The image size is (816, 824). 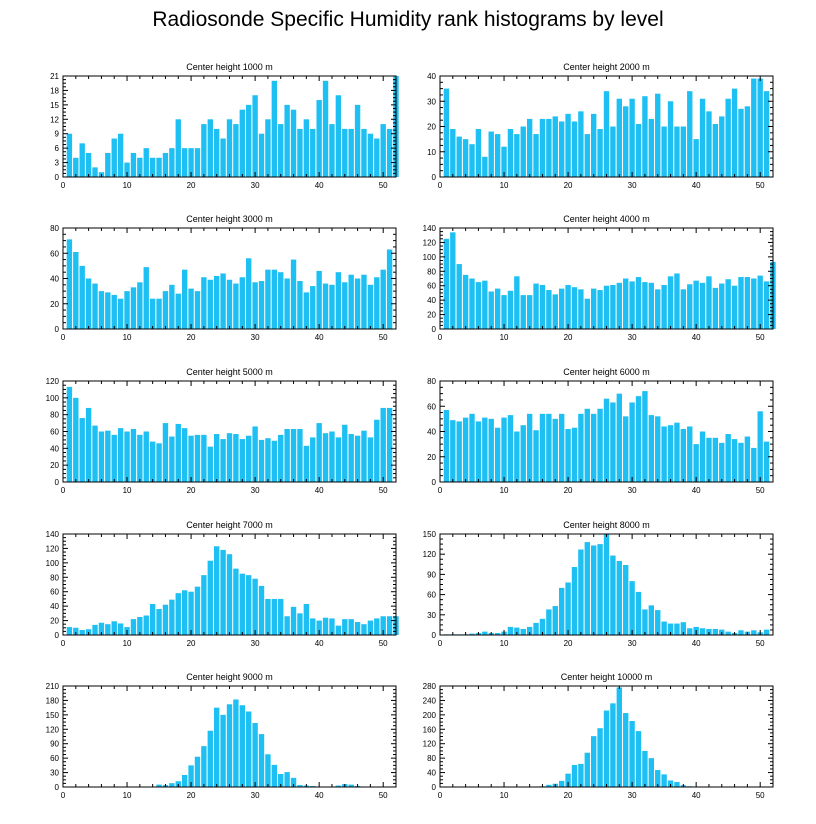 I want to click on panel-title: Center height 8000 m, so click(x=606, y=525).